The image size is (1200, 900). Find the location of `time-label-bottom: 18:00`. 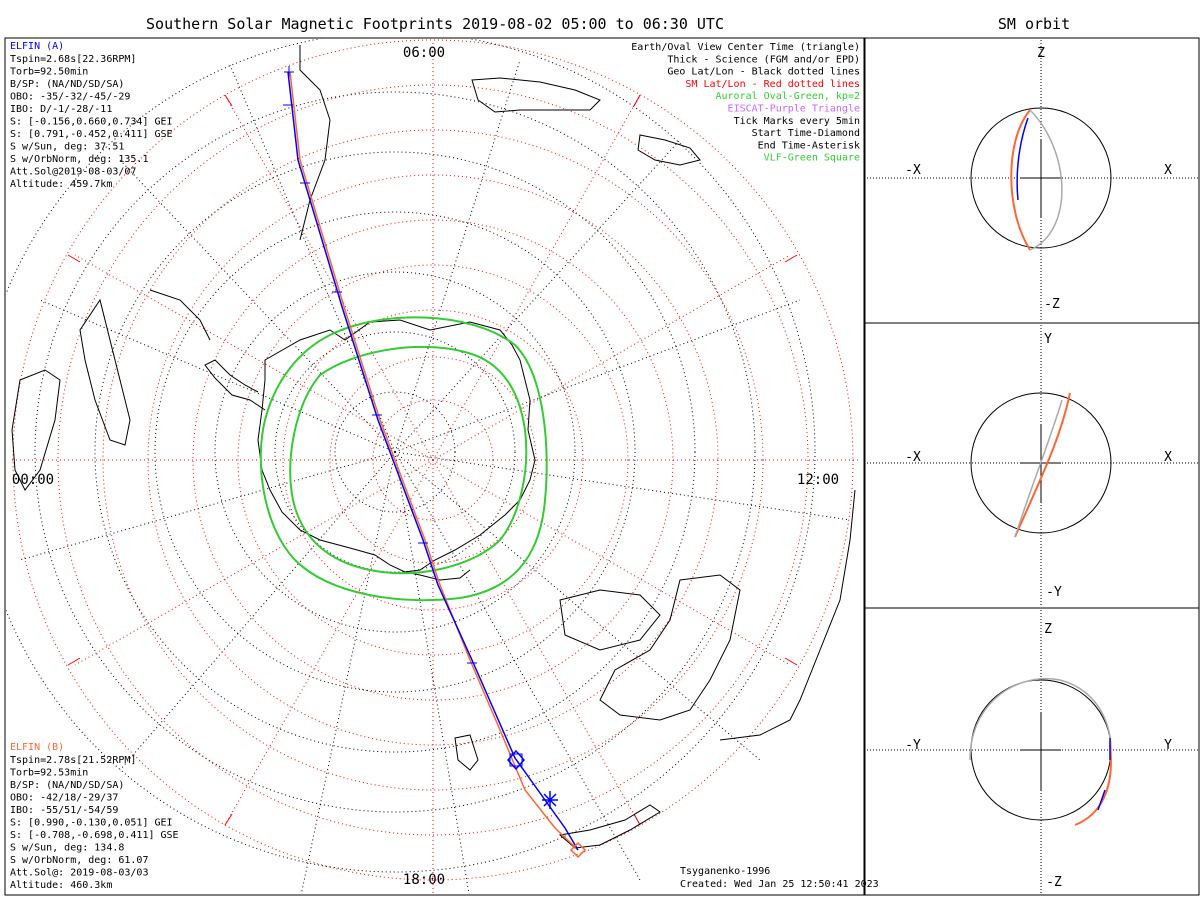

time-label-bottom: 18:00 is located at coordinates (424, 880).